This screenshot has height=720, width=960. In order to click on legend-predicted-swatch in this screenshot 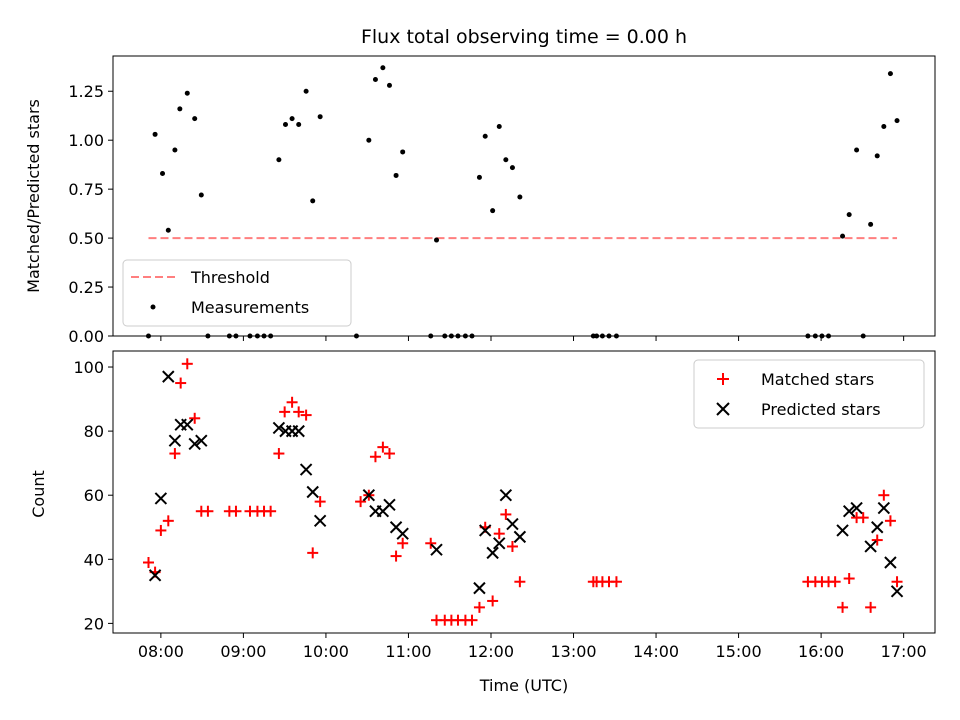, I will do `click(723, 409)`.